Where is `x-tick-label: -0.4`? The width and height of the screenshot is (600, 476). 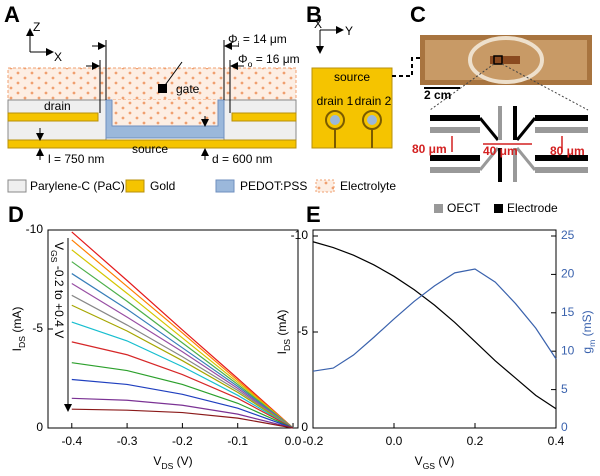
x-tick-label: -0.4 is located at coordinates (71, 441).